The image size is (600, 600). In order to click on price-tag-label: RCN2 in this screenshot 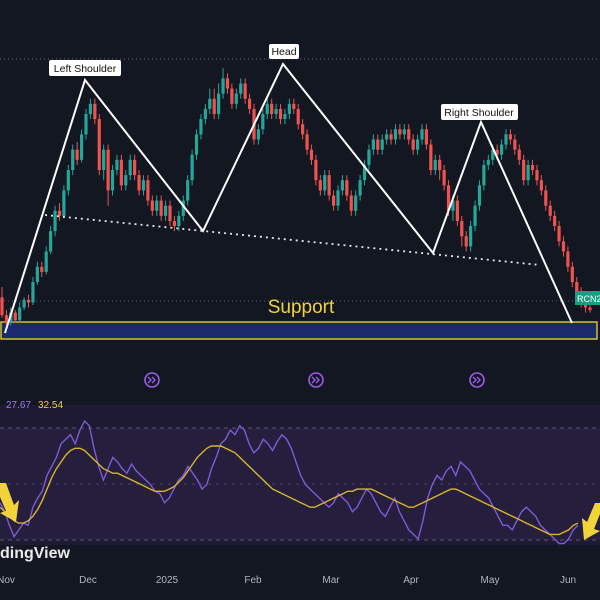, I will do `click(588, 299)`.